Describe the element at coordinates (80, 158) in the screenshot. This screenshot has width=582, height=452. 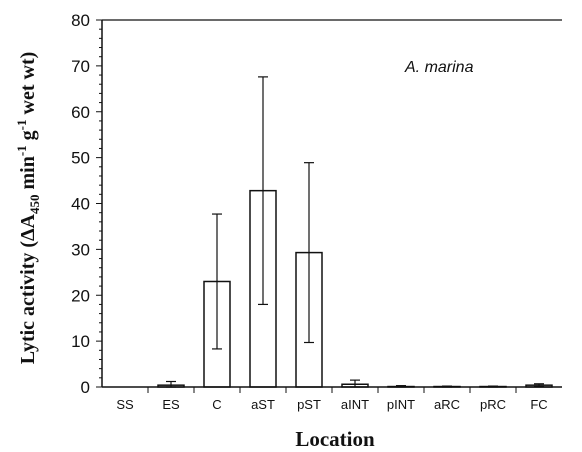
I see `y-tick-label: 50` at that location.